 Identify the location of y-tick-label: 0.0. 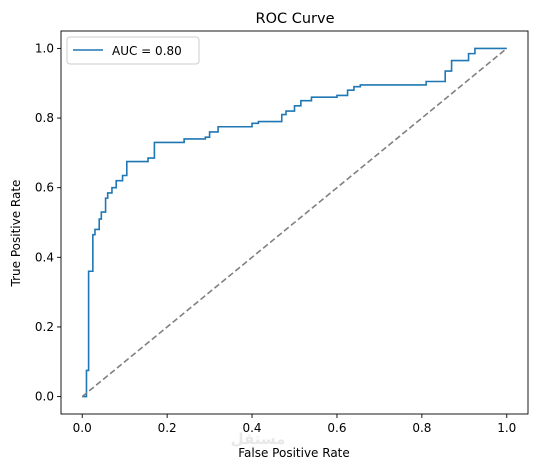
(44, 397).